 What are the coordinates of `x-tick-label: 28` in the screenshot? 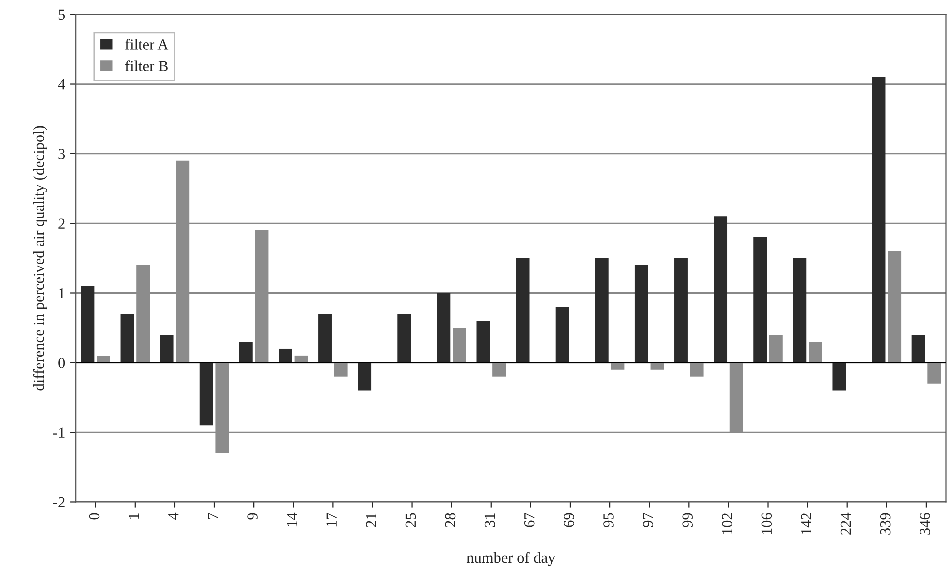 It's located at (450, 520).